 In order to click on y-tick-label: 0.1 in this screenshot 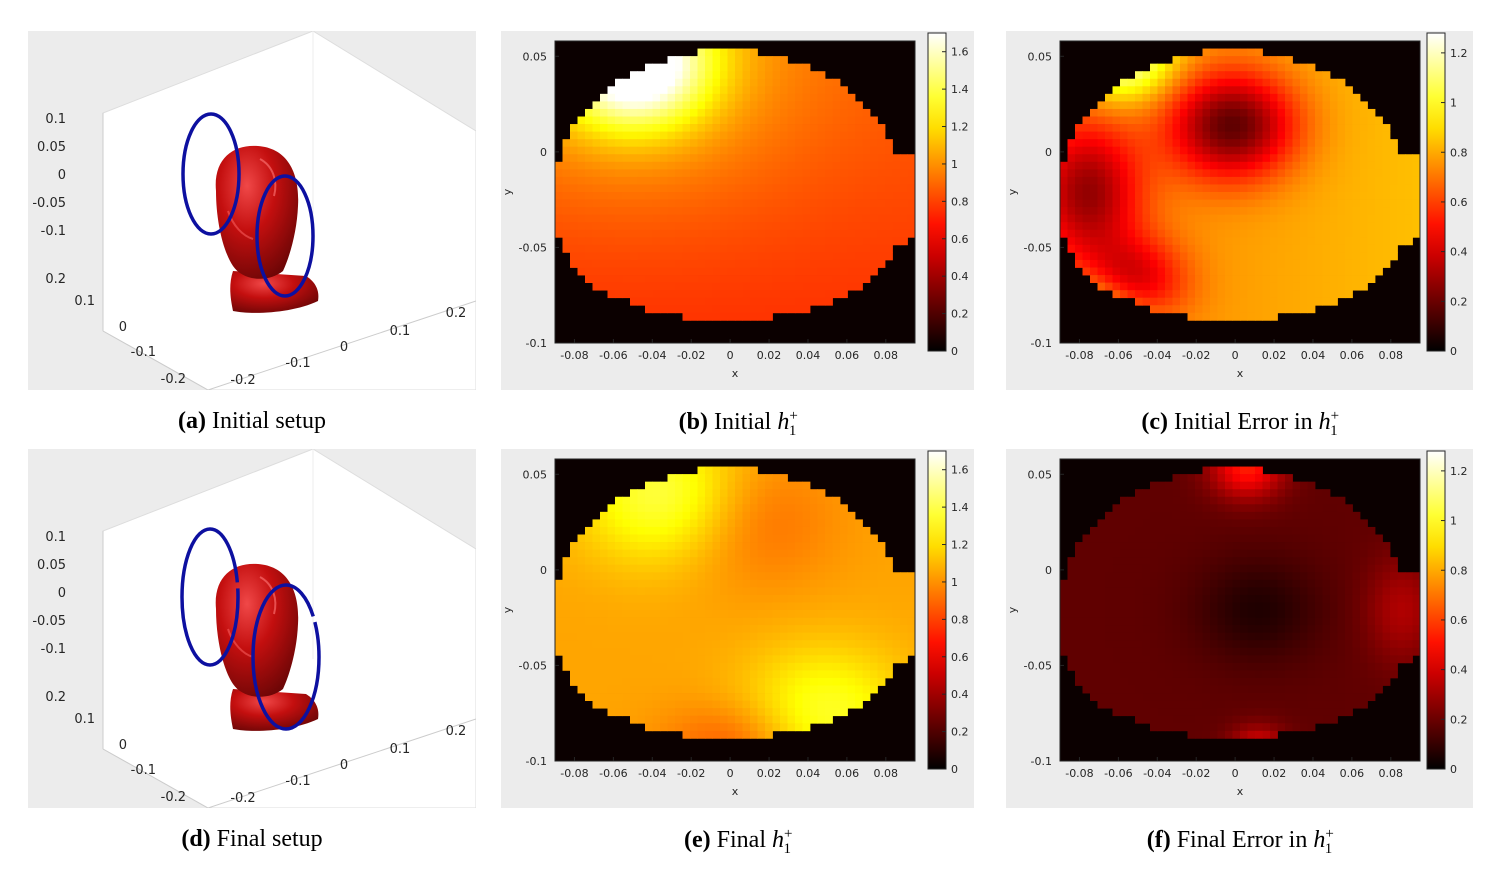, I will do `click(84, 301)`.